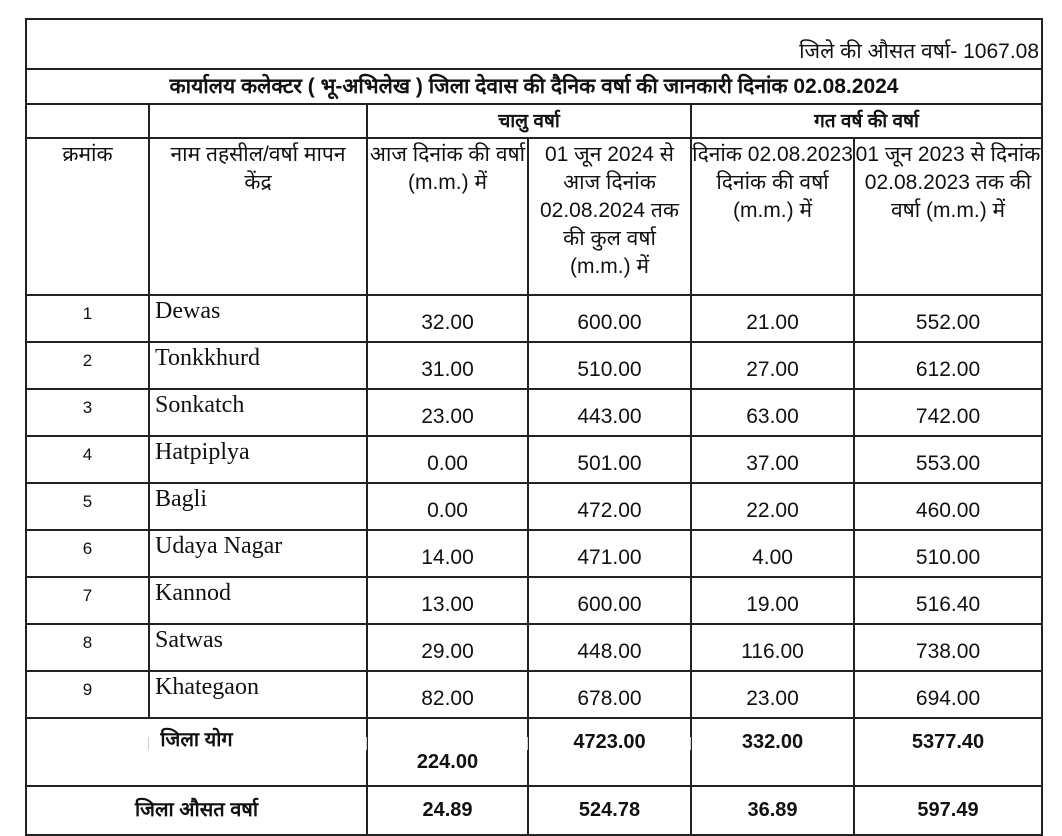 The height and width of the screenshot is (836, 1062). Describe the element at coordinates (772, 600) in the screenshot. I see `lastyear-day-rainfall: 19.00` at that location.